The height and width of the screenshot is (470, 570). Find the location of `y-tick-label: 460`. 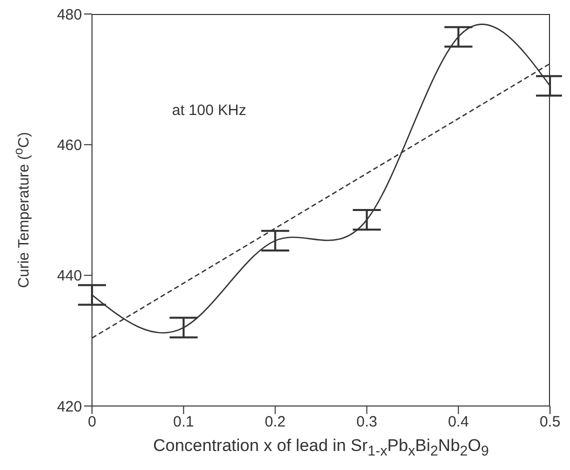

y-tick-label: 460 is located at coordinates (69, 145).